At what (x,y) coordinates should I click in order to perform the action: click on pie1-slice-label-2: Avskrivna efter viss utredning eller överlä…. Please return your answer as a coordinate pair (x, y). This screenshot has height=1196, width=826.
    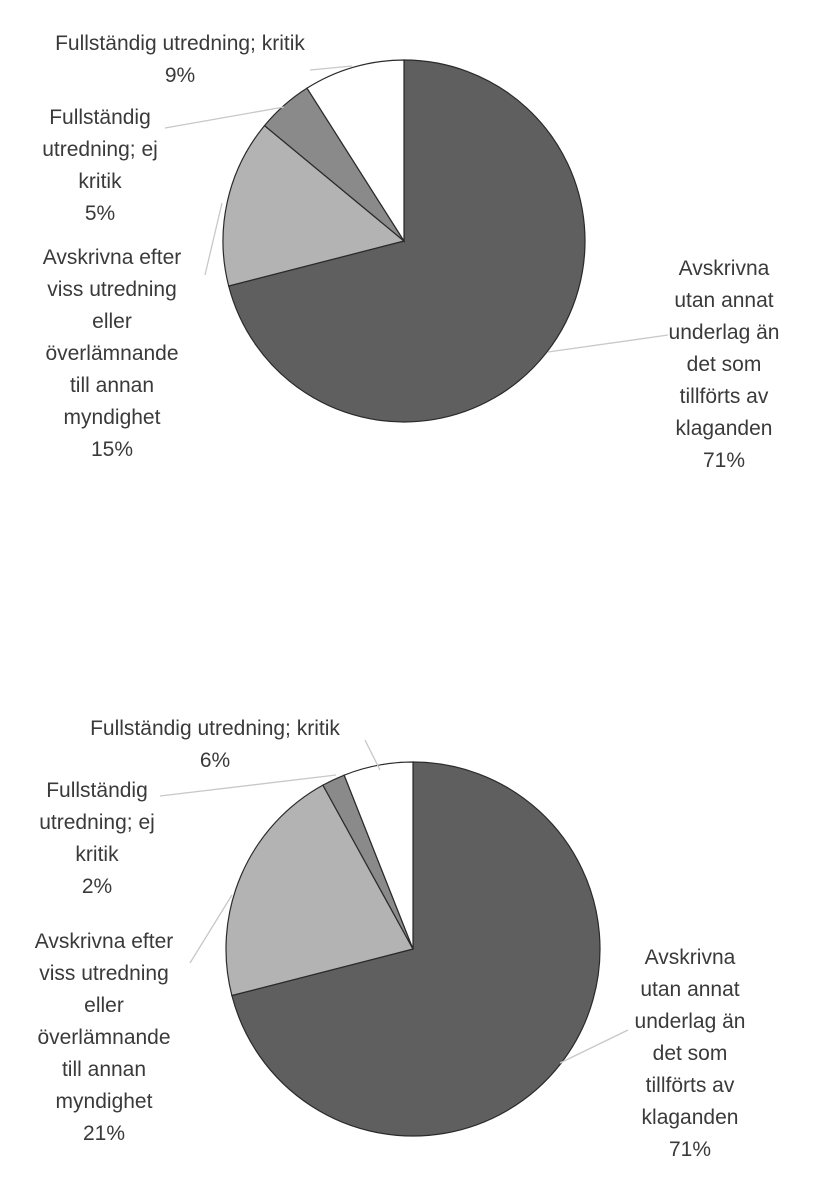
    Looking at the image, I should click on (112, 353).